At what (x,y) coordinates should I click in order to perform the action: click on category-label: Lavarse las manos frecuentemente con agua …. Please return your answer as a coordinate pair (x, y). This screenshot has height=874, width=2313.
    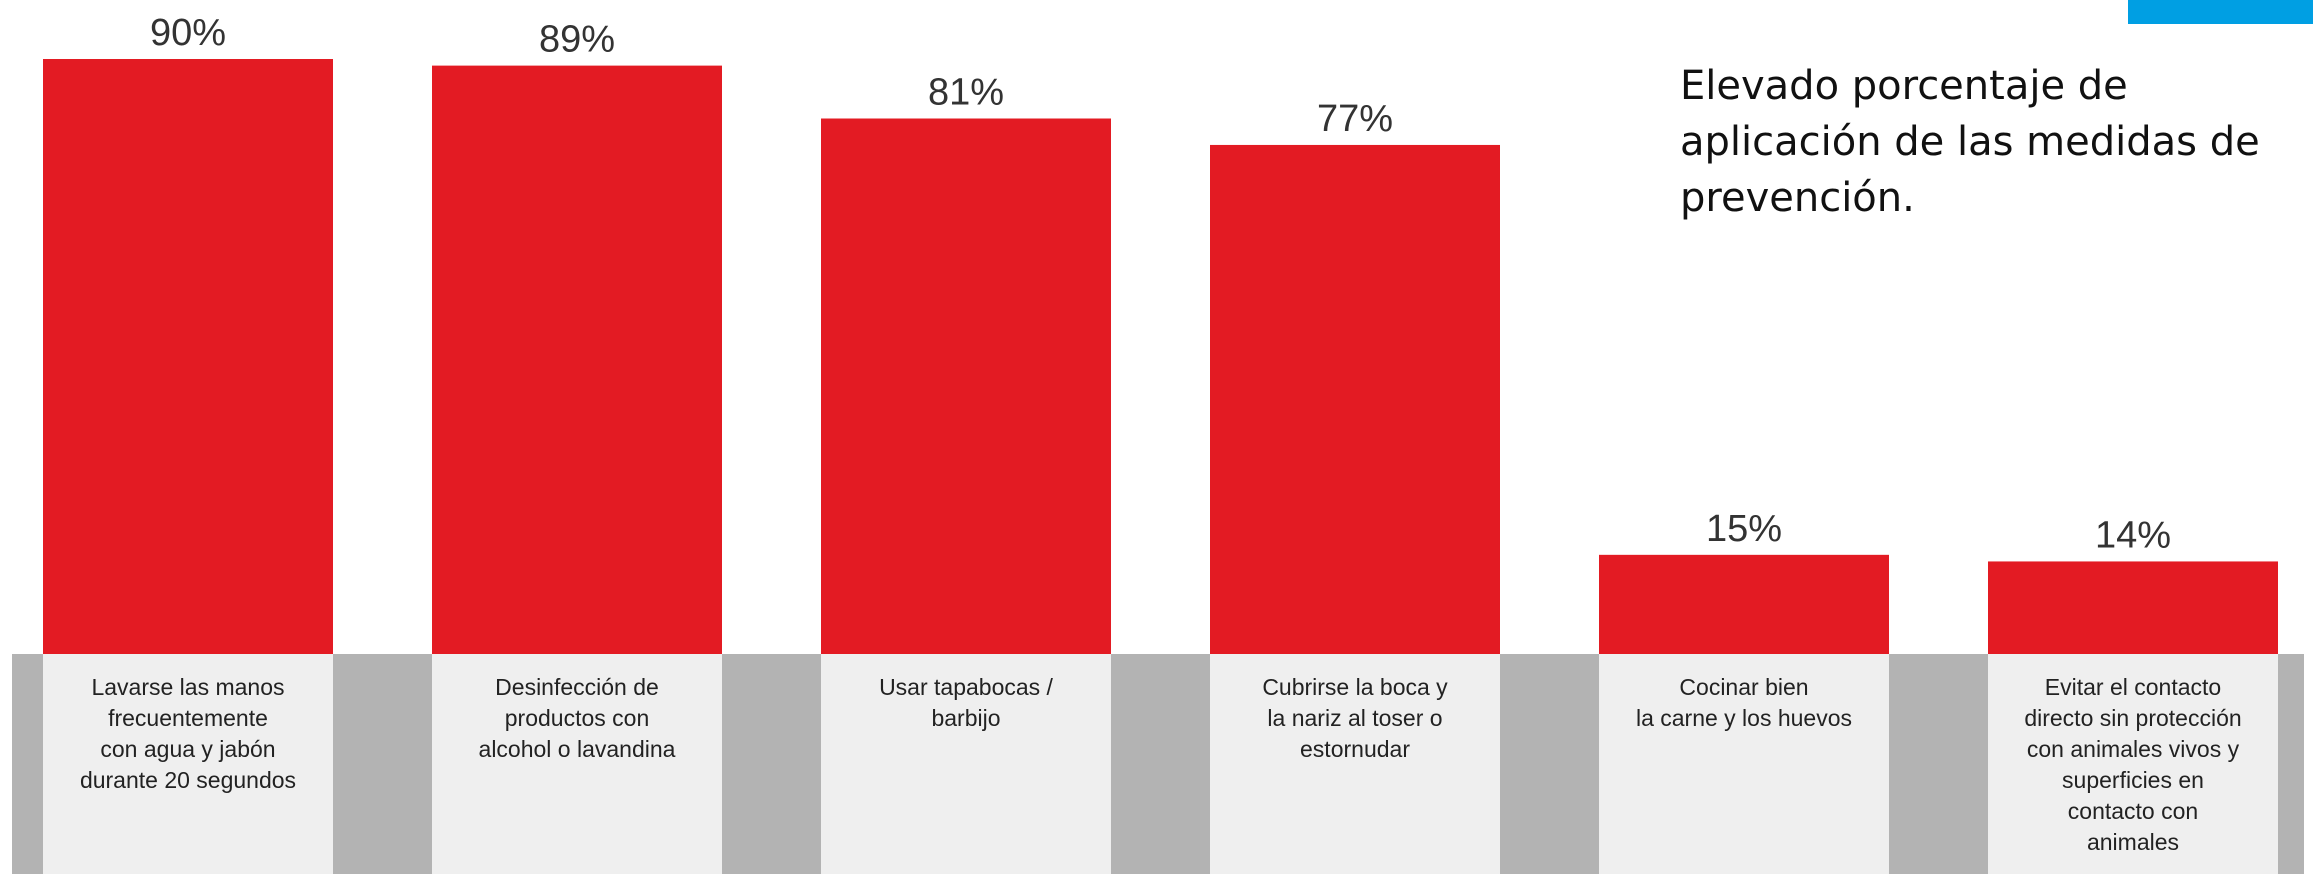
    Looking at the image, I should click on (188, 733).